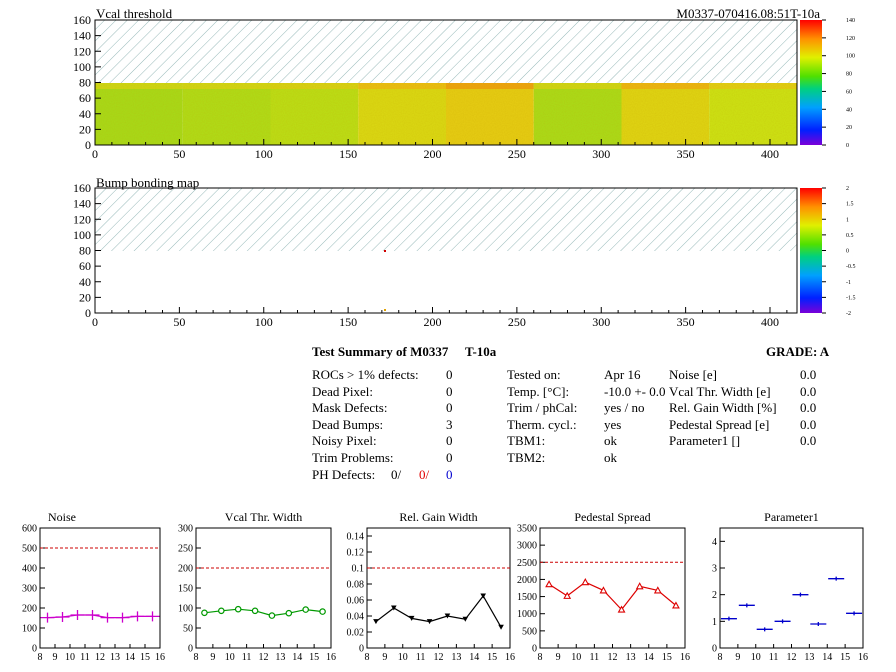  Describe the element at coordinates (849, 128) in the screenshot. I see `palette-tick-label: 20` at that location.